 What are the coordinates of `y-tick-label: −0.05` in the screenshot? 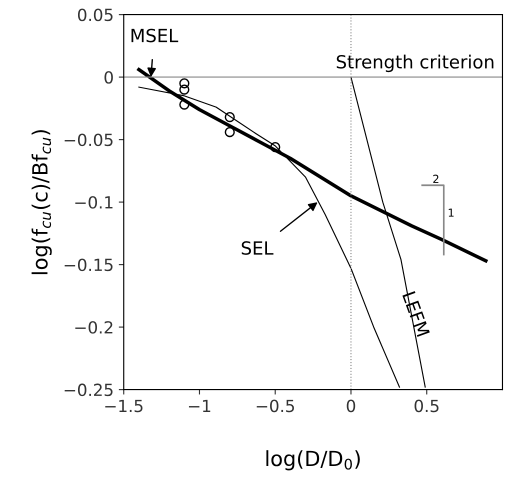 It's located at (88, 140).